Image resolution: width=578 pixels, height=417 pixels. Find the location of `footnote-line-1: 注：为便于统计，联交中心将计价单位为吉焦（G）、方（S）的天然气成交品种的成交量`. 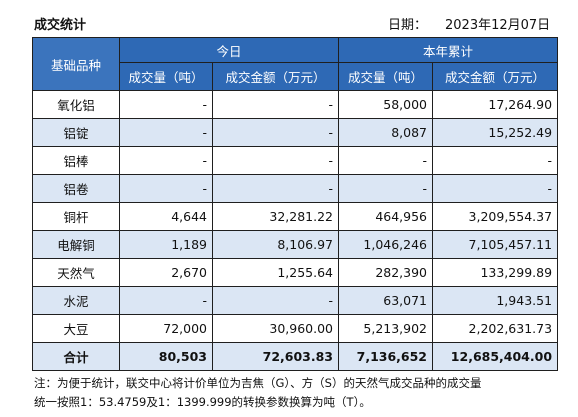

footnote-line-1: 注：为便于统计，联交中心将计价单位为吉焦（G）、方（S）的天然气成交品种的成交量 is located at coordinates (258, 383).